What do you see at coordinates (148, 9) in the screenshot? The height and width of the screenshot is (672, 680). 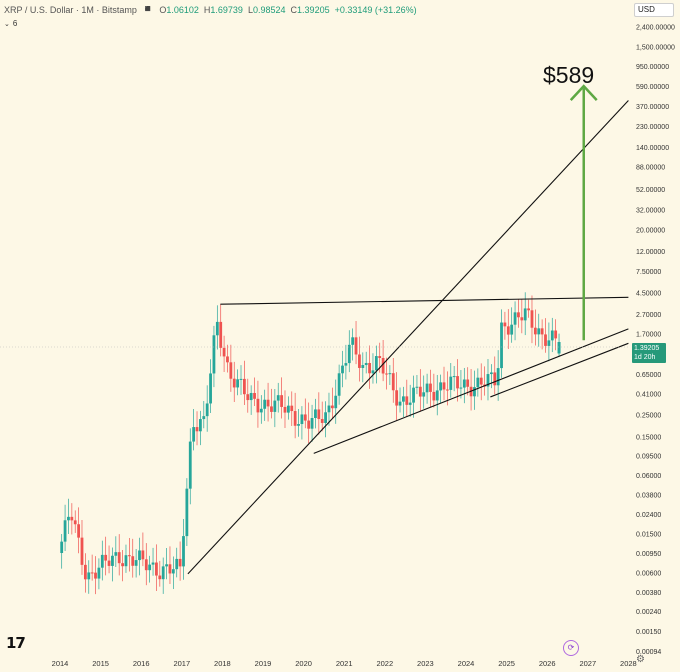 I see `green-star-icon: ◾` at bounding box center [148, 9].